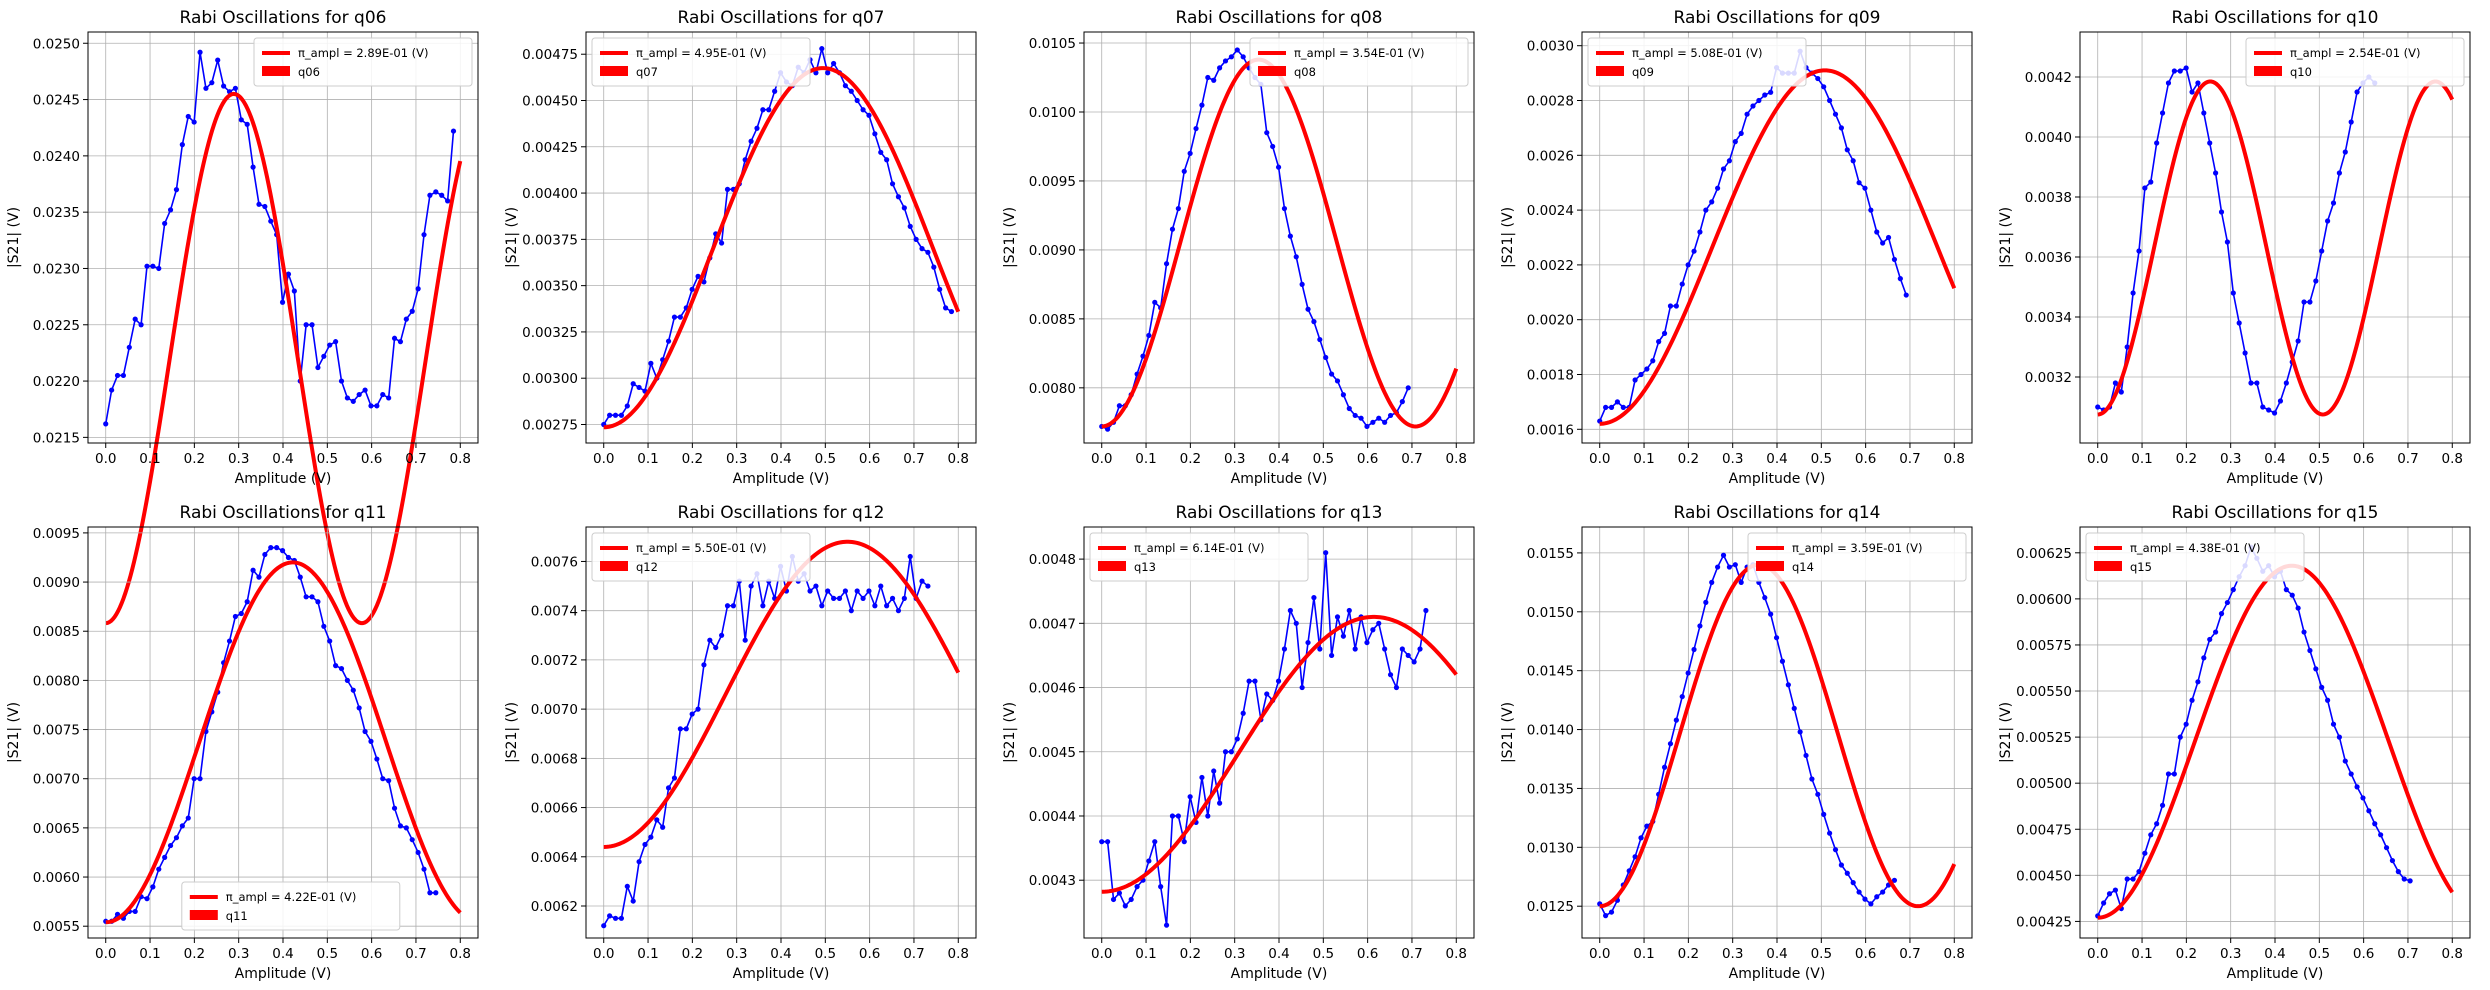  What do you see at coordinates (692, 954) in the screenshot?
I see `x-tick-label: 0.2` at bounding box center [692, 954].